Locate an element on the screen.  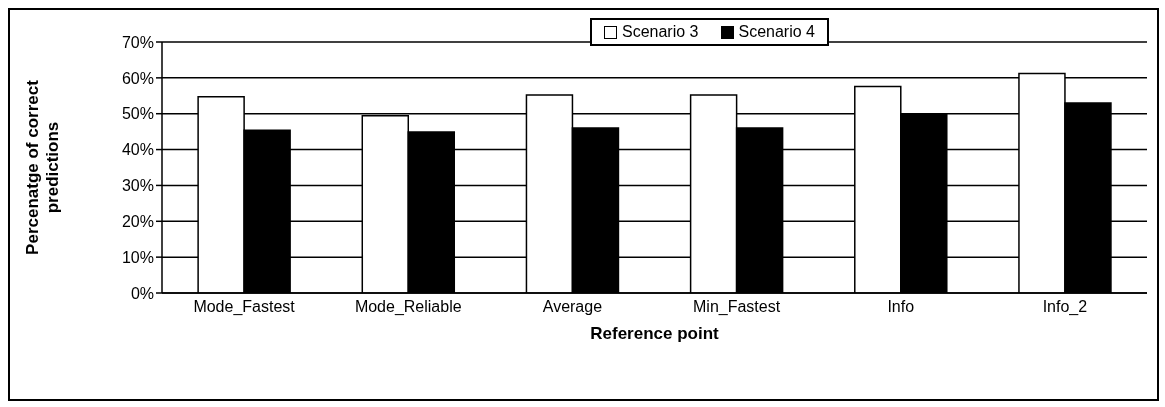
x-tick-label: Mode_Fastest is located at coordinates (244, 307).